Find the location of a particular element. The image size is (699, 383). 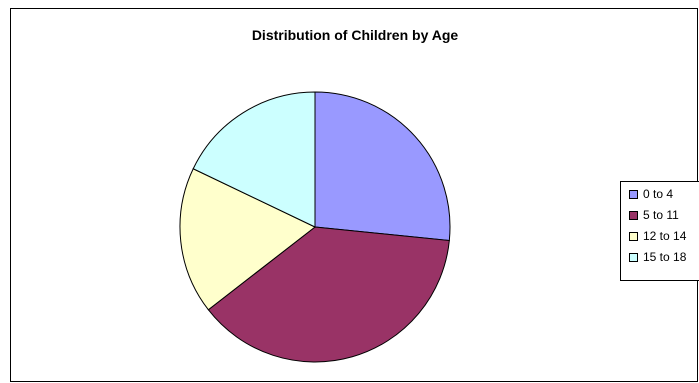

legend-item: 0 to 4 is located at coordinates (651, 194).